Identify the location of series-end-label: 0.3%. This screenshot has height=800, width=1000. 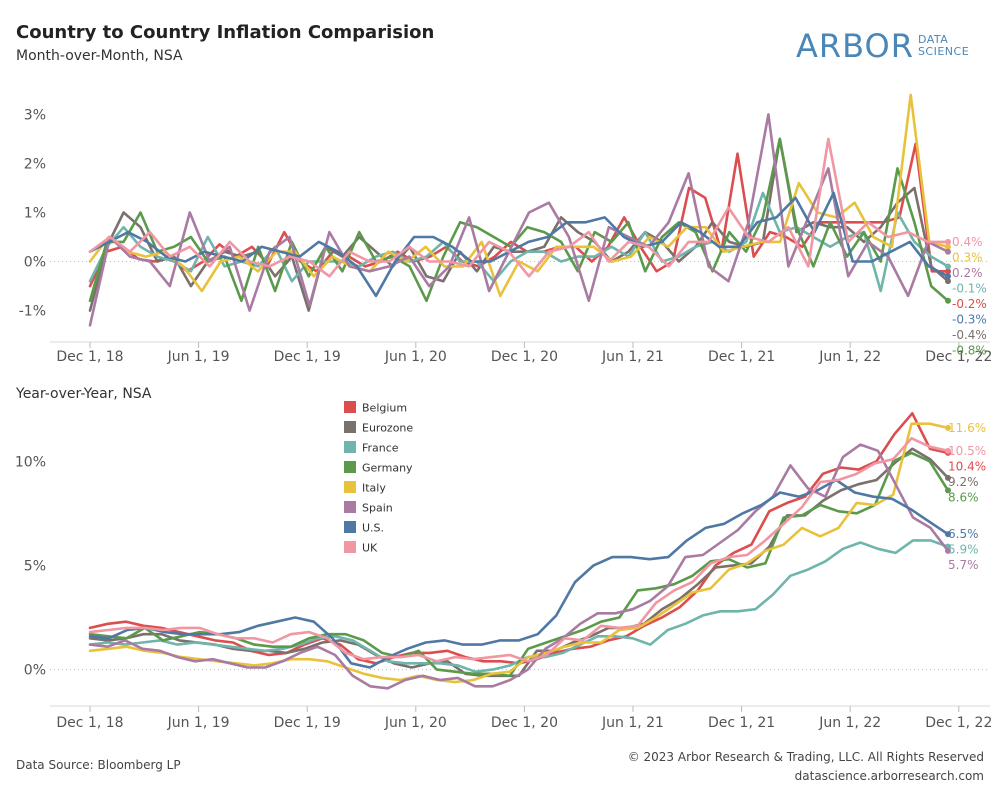
(967, 257).